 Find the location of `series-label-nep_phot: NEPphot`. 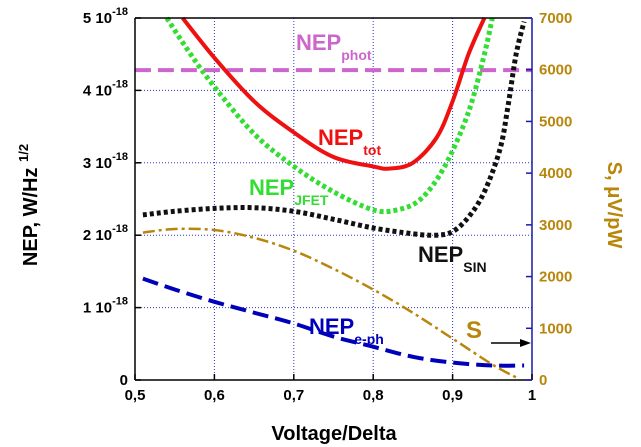

series-label-nep_phot: NEPphot is located at coordinates (334, 46).